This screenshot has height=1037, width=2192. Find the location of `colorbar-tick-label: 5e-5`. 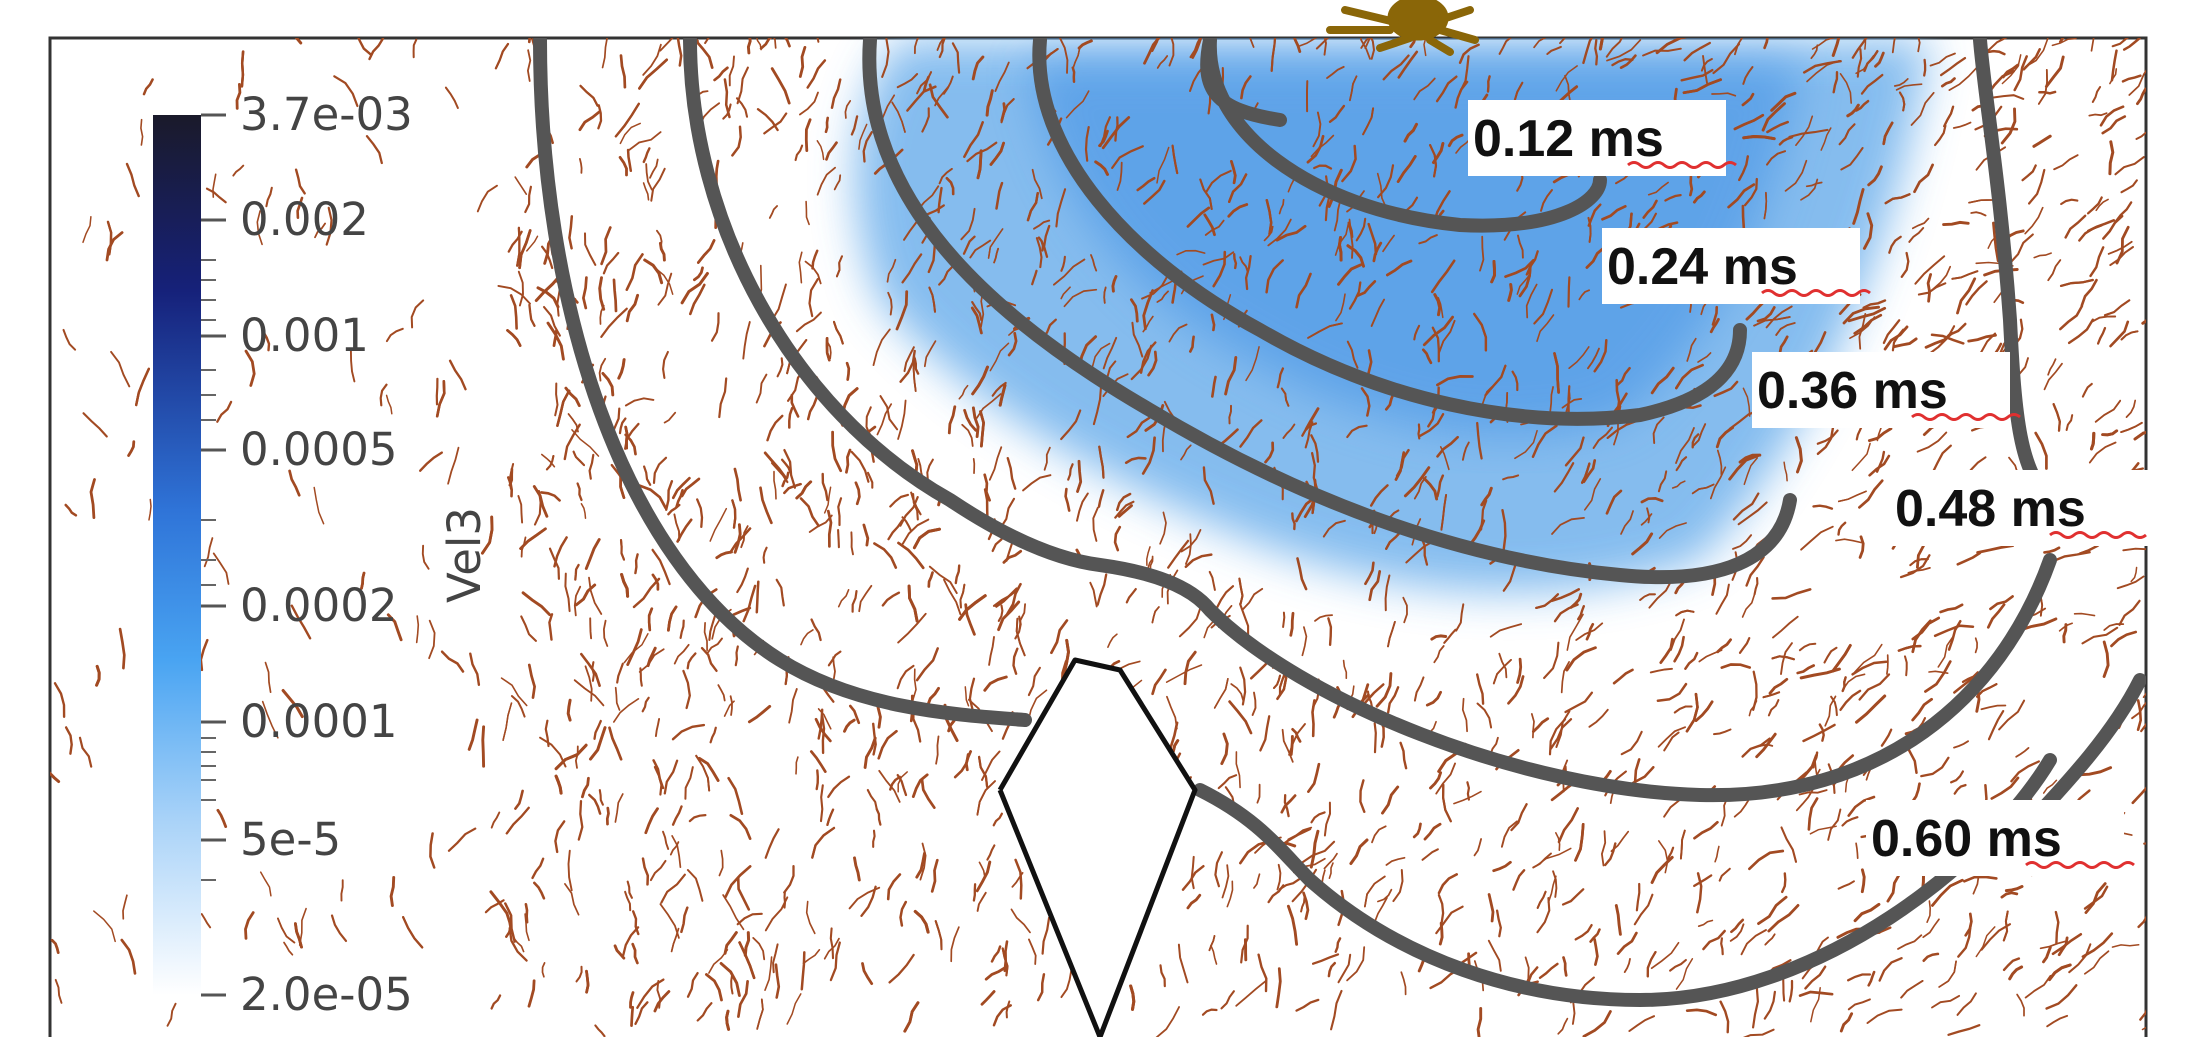

colorbar-tick-label: 5e-5 is located at coordinates (290, 839).